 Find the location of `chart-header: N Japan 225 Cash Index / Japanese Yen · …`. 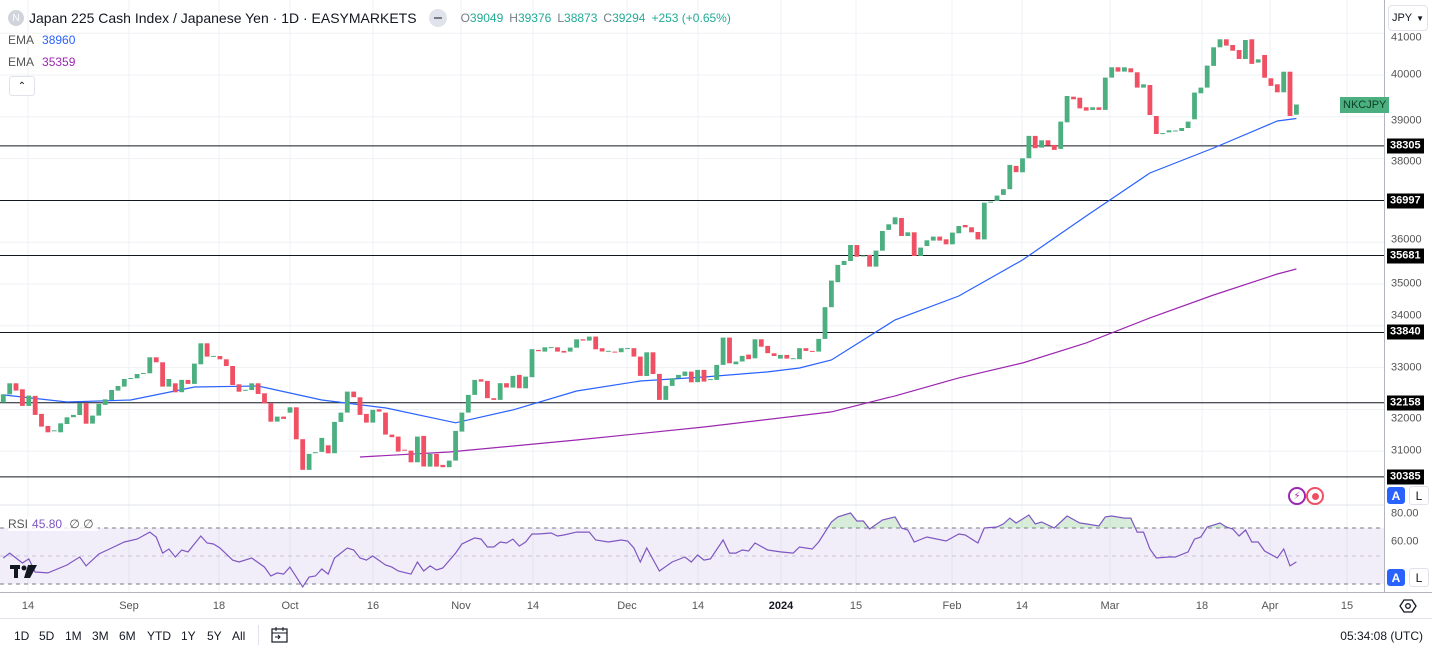

chart-header: N Japan 225 Cash Index / Japanese Yen · … is located at coordinates (369, 18).